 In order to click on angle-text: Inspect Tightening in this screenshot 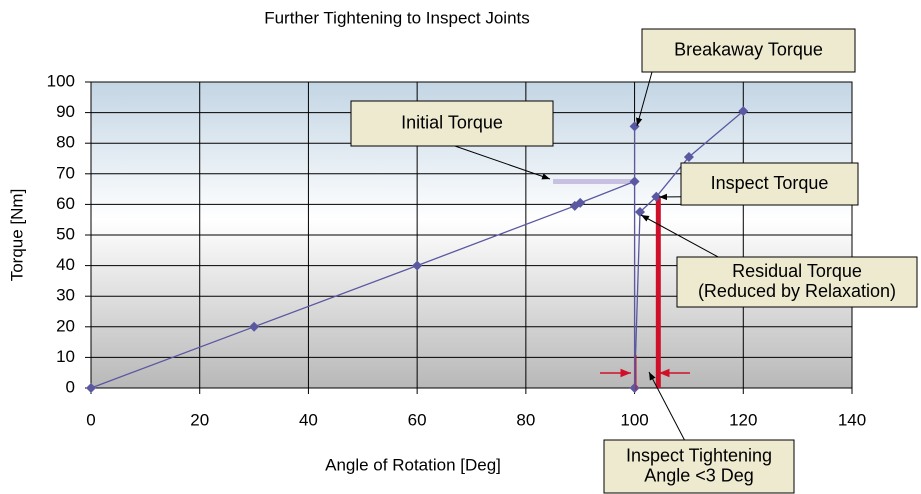, I will do `click(699, 455)`.